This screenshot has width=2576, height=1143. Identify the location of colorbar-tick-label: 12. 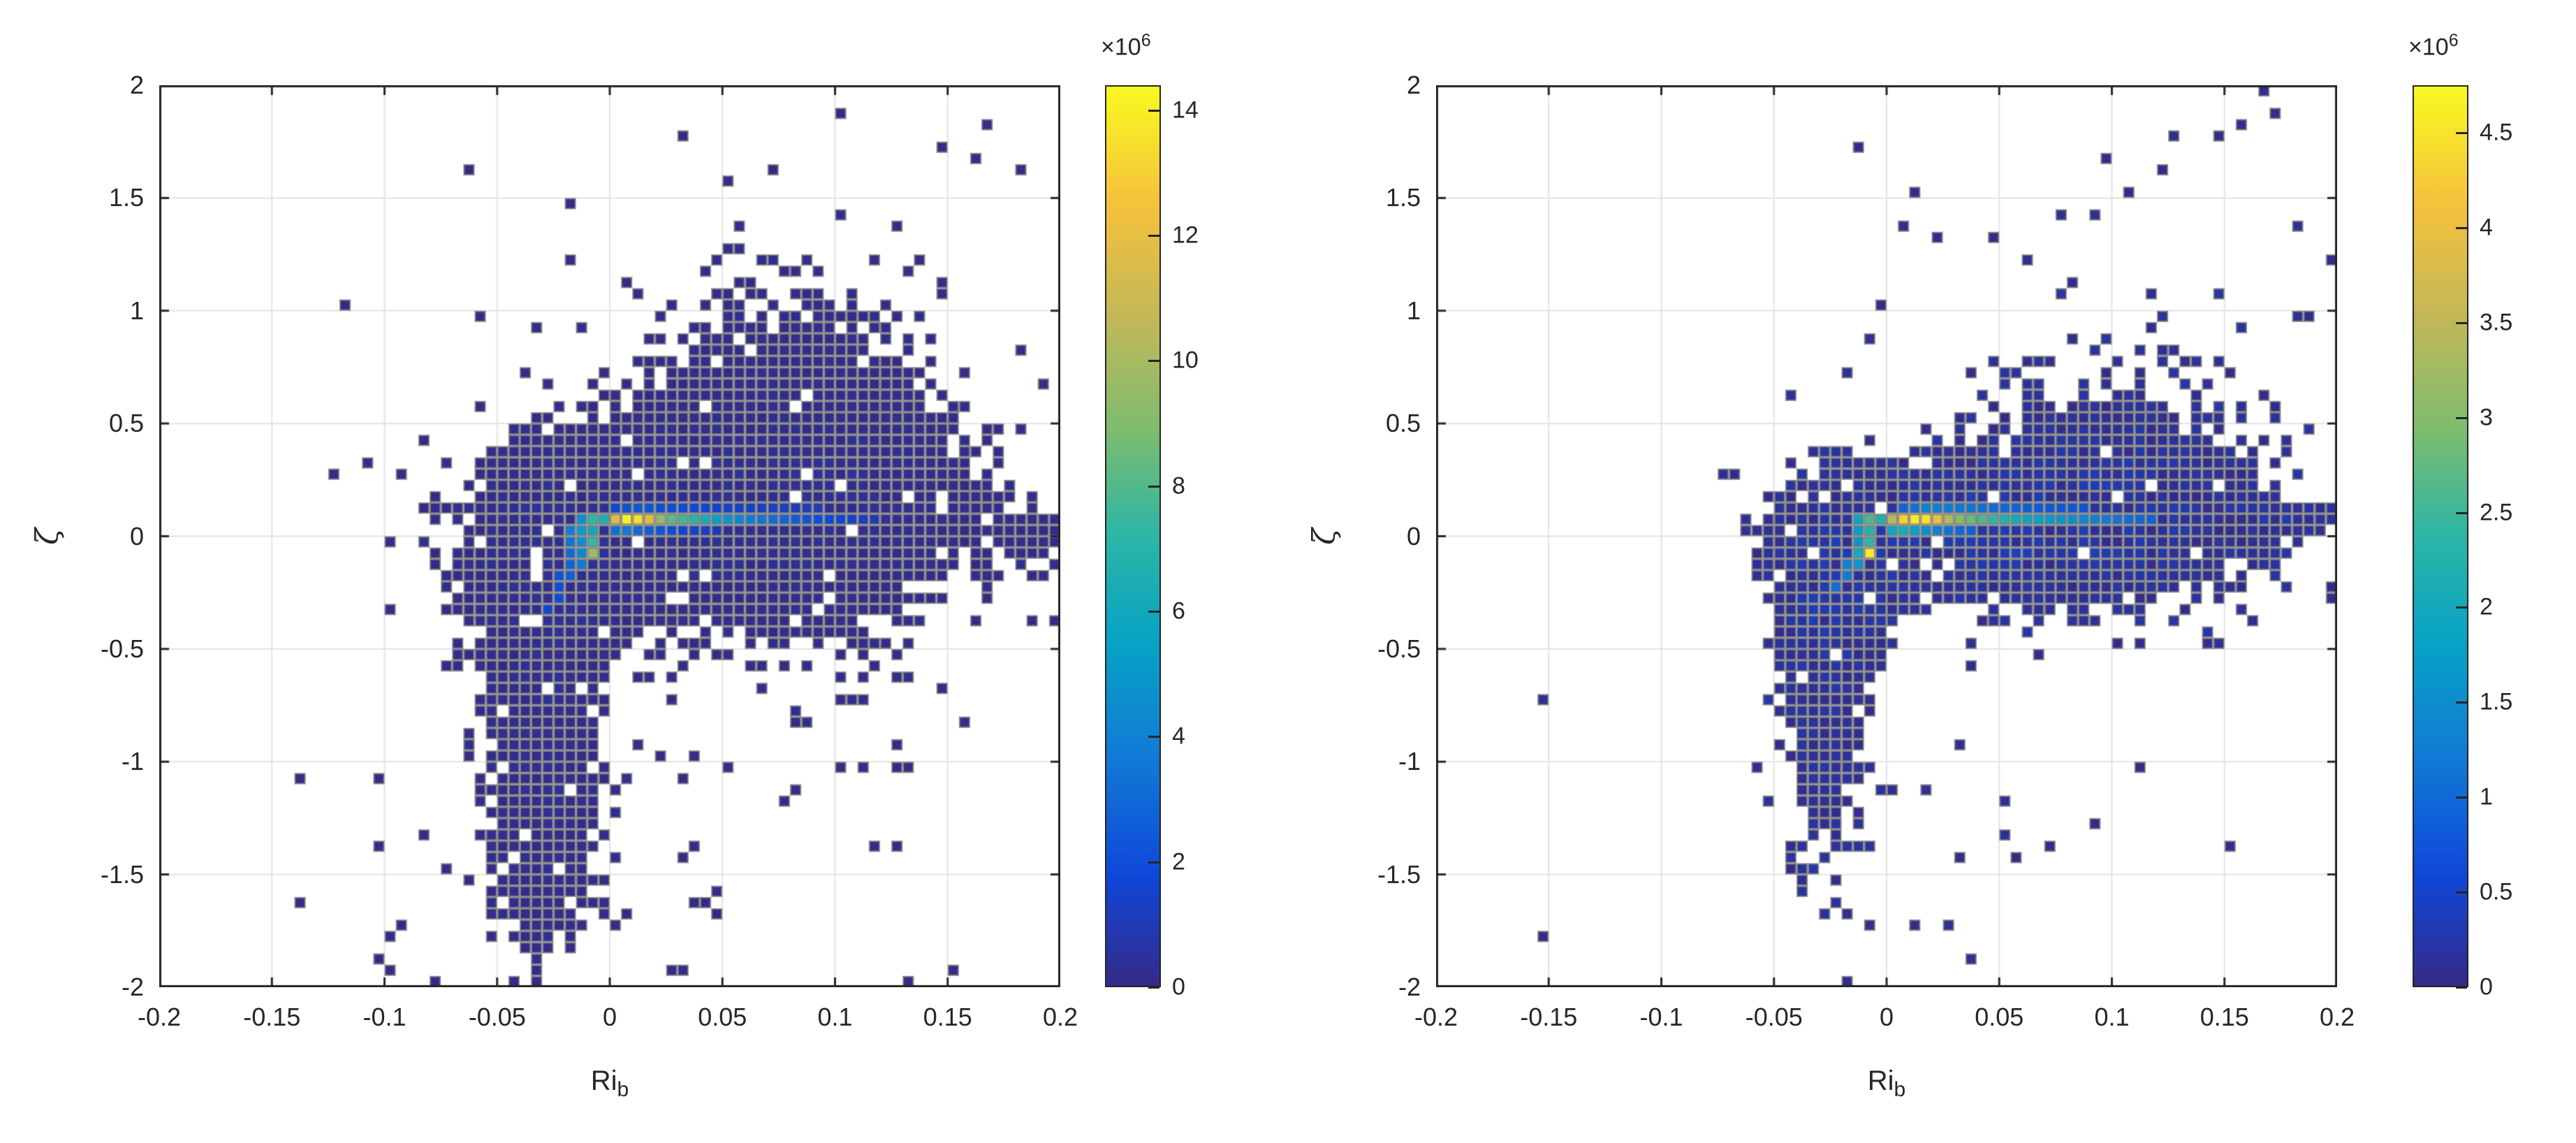
(1185, 235).